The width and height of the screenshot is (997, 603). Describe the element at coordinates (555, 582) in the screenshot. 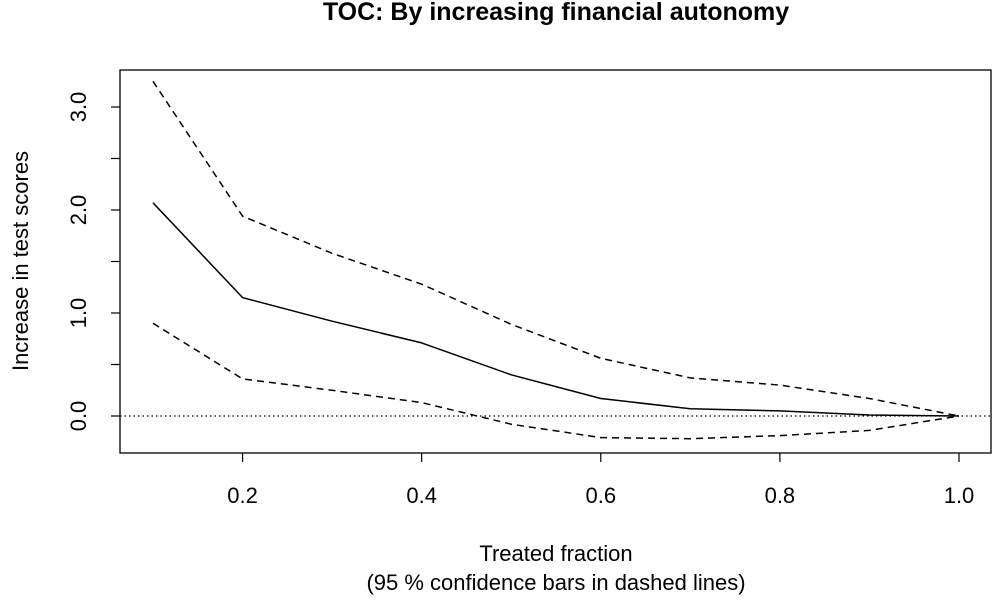

I see `x-axis-sublabel: (95 % confidence bars in dashed lines)` at that location.